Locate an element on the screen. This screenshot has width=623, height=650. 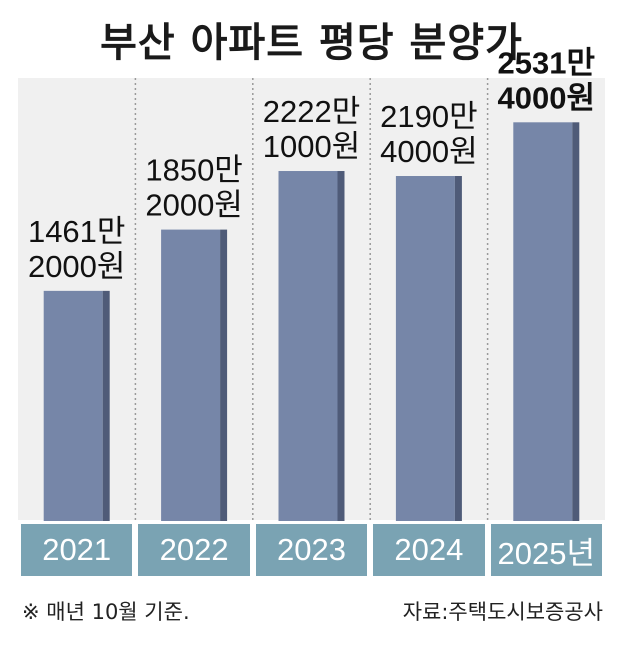
data-label: 1000원 is located at coordinates (311, 146).